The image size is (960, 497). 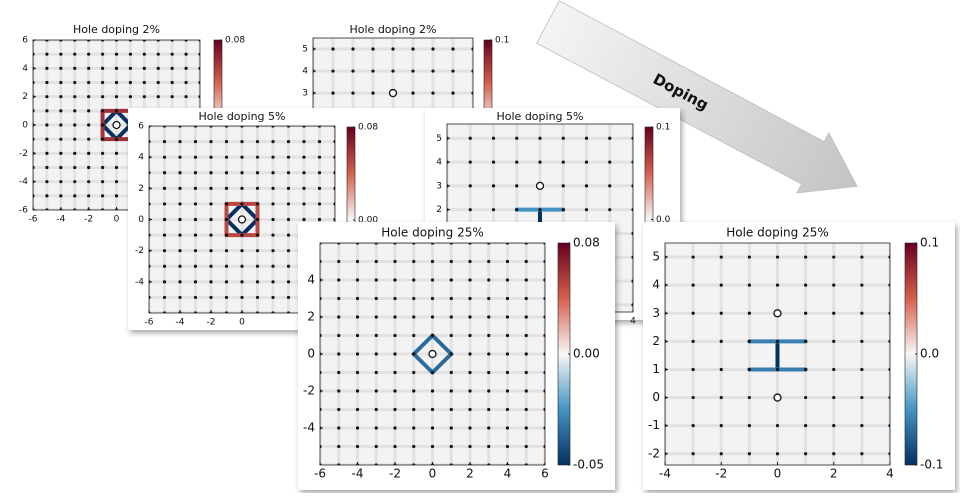 What do you see at coordinates (33, 220) in the screenshot?
I see `x-tick-label: -6` at bounding box center [33, 220].